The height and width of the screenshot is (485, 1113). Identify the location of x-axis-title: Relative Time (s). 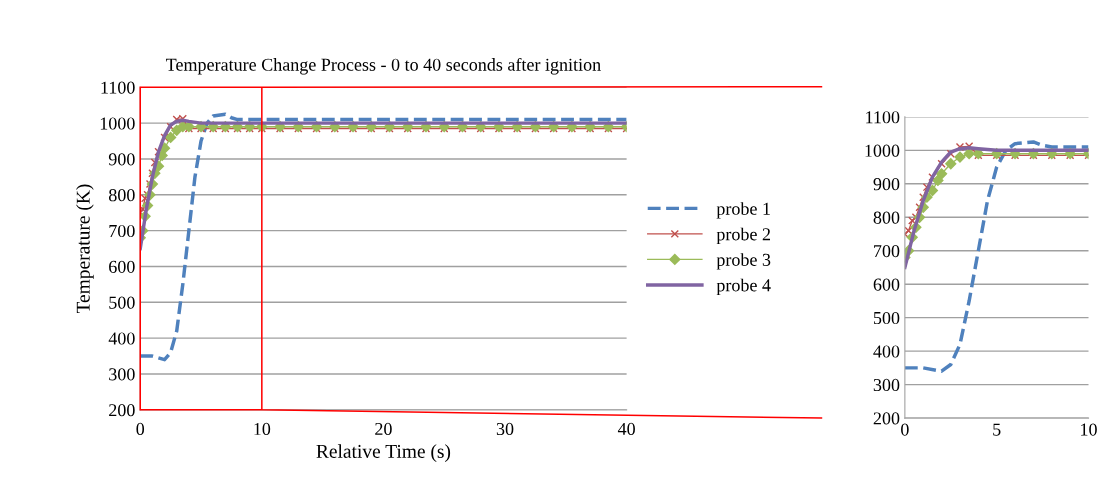
(383, 453).